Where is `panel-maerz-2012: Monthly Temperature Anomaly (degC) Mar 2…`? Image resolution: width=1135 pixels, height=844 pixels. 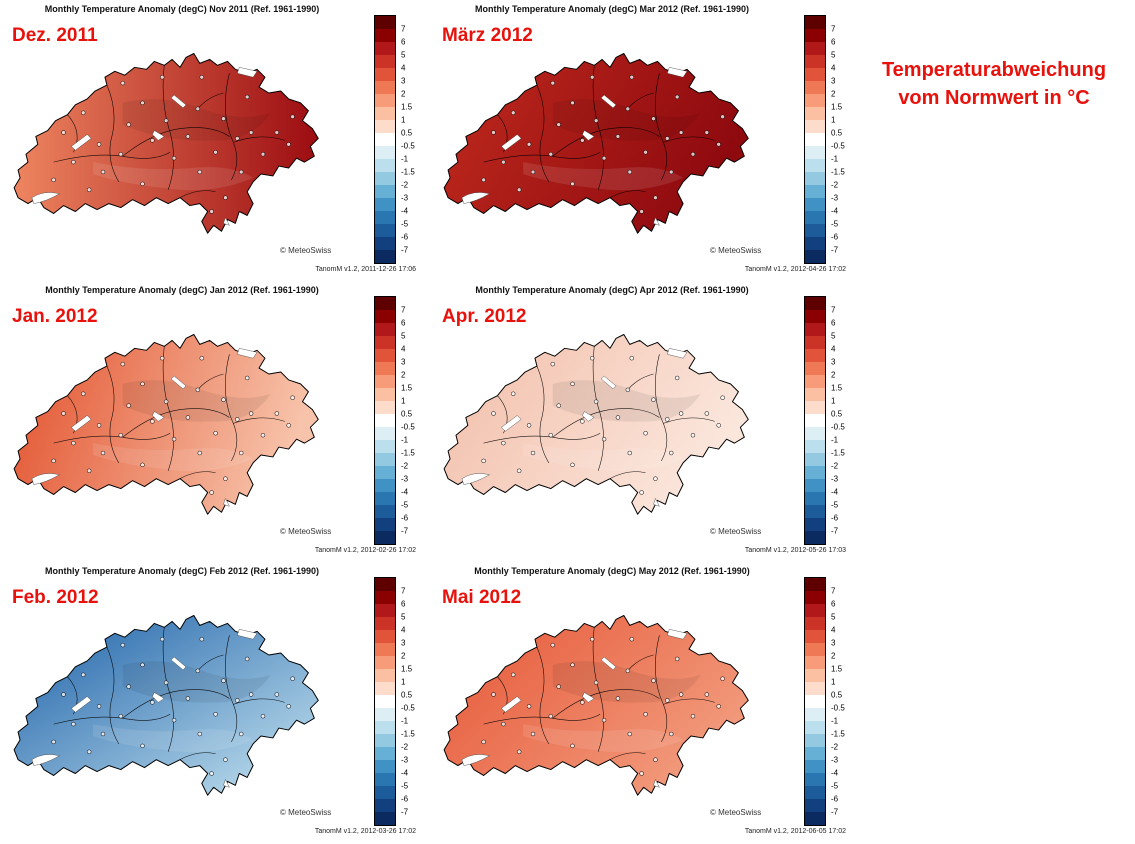 panel-maerz-2012: Monthly Temperature Anomaly (degC) Mar 2… is located at coordinates (645, 140).